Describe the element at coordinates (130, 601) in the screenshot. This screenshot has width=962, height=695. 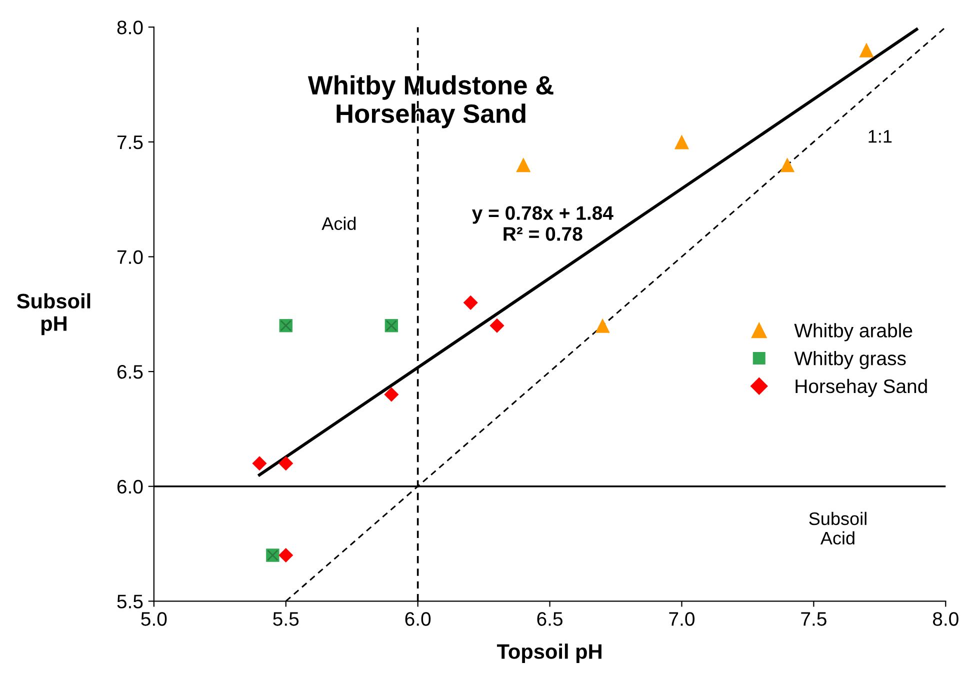
I see `y-tick-label: 5.5` at that location.